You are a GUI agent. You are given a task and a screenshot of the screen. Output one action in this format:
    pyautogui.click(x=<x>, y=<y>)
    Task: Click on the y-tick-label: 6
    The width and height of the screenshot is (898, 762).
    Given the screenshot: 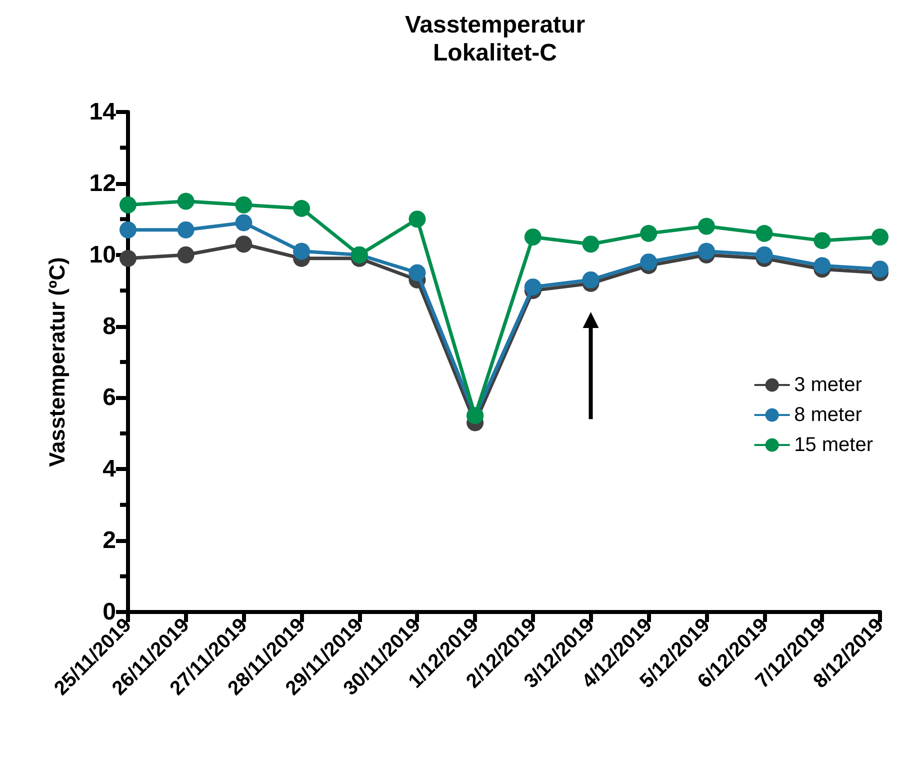 What is the action you would take?
    pyautogui.click(x=109, y=398)
    